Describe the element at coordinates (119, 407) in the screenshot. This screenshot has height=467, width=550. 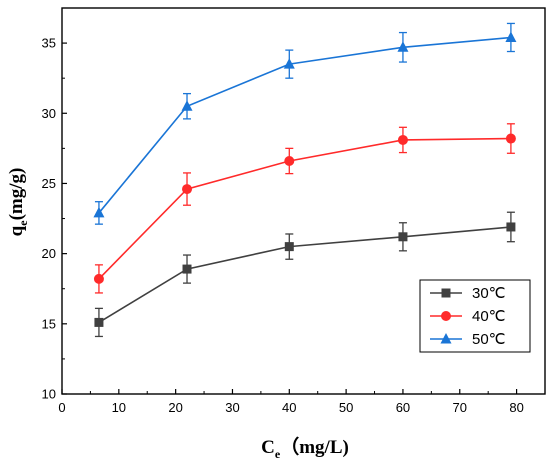
I see `x-tick-label: 10` at that location.